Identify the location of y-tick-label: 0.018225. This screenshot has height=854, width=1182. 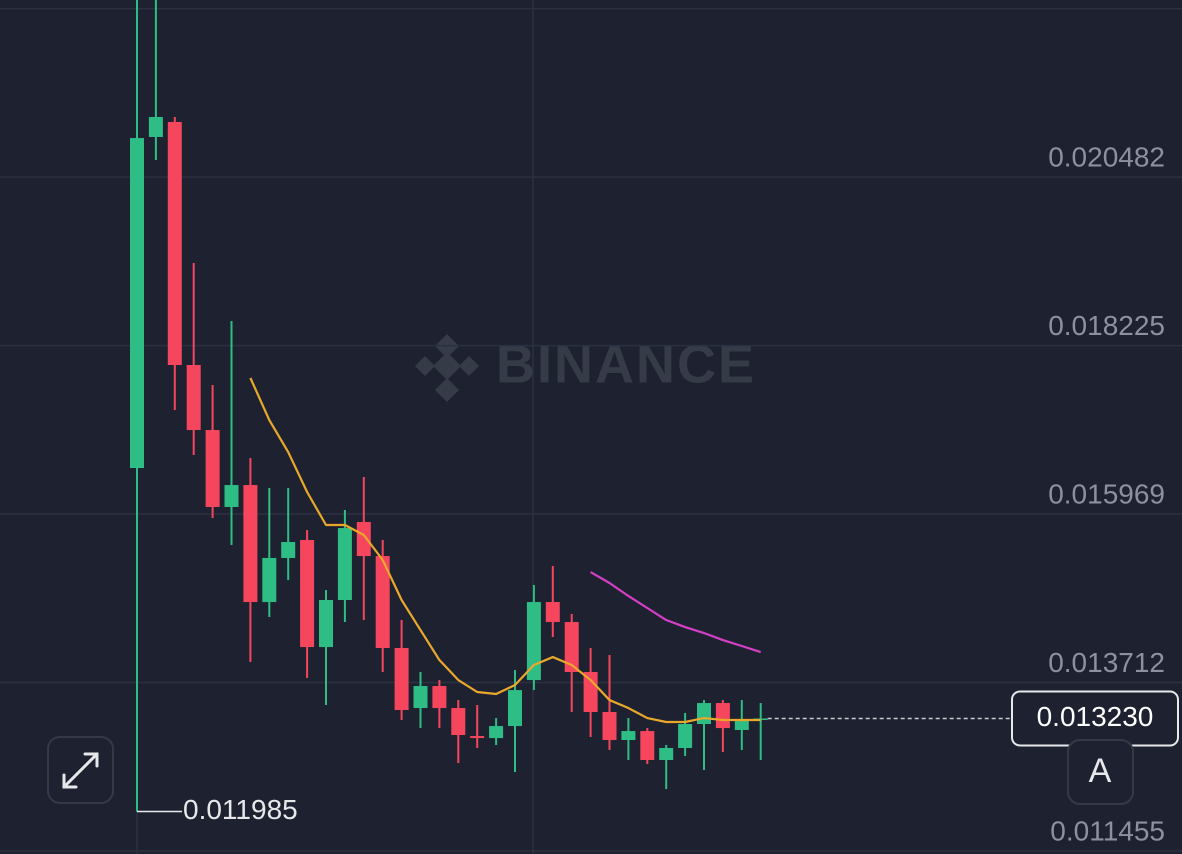
(1106, 325).